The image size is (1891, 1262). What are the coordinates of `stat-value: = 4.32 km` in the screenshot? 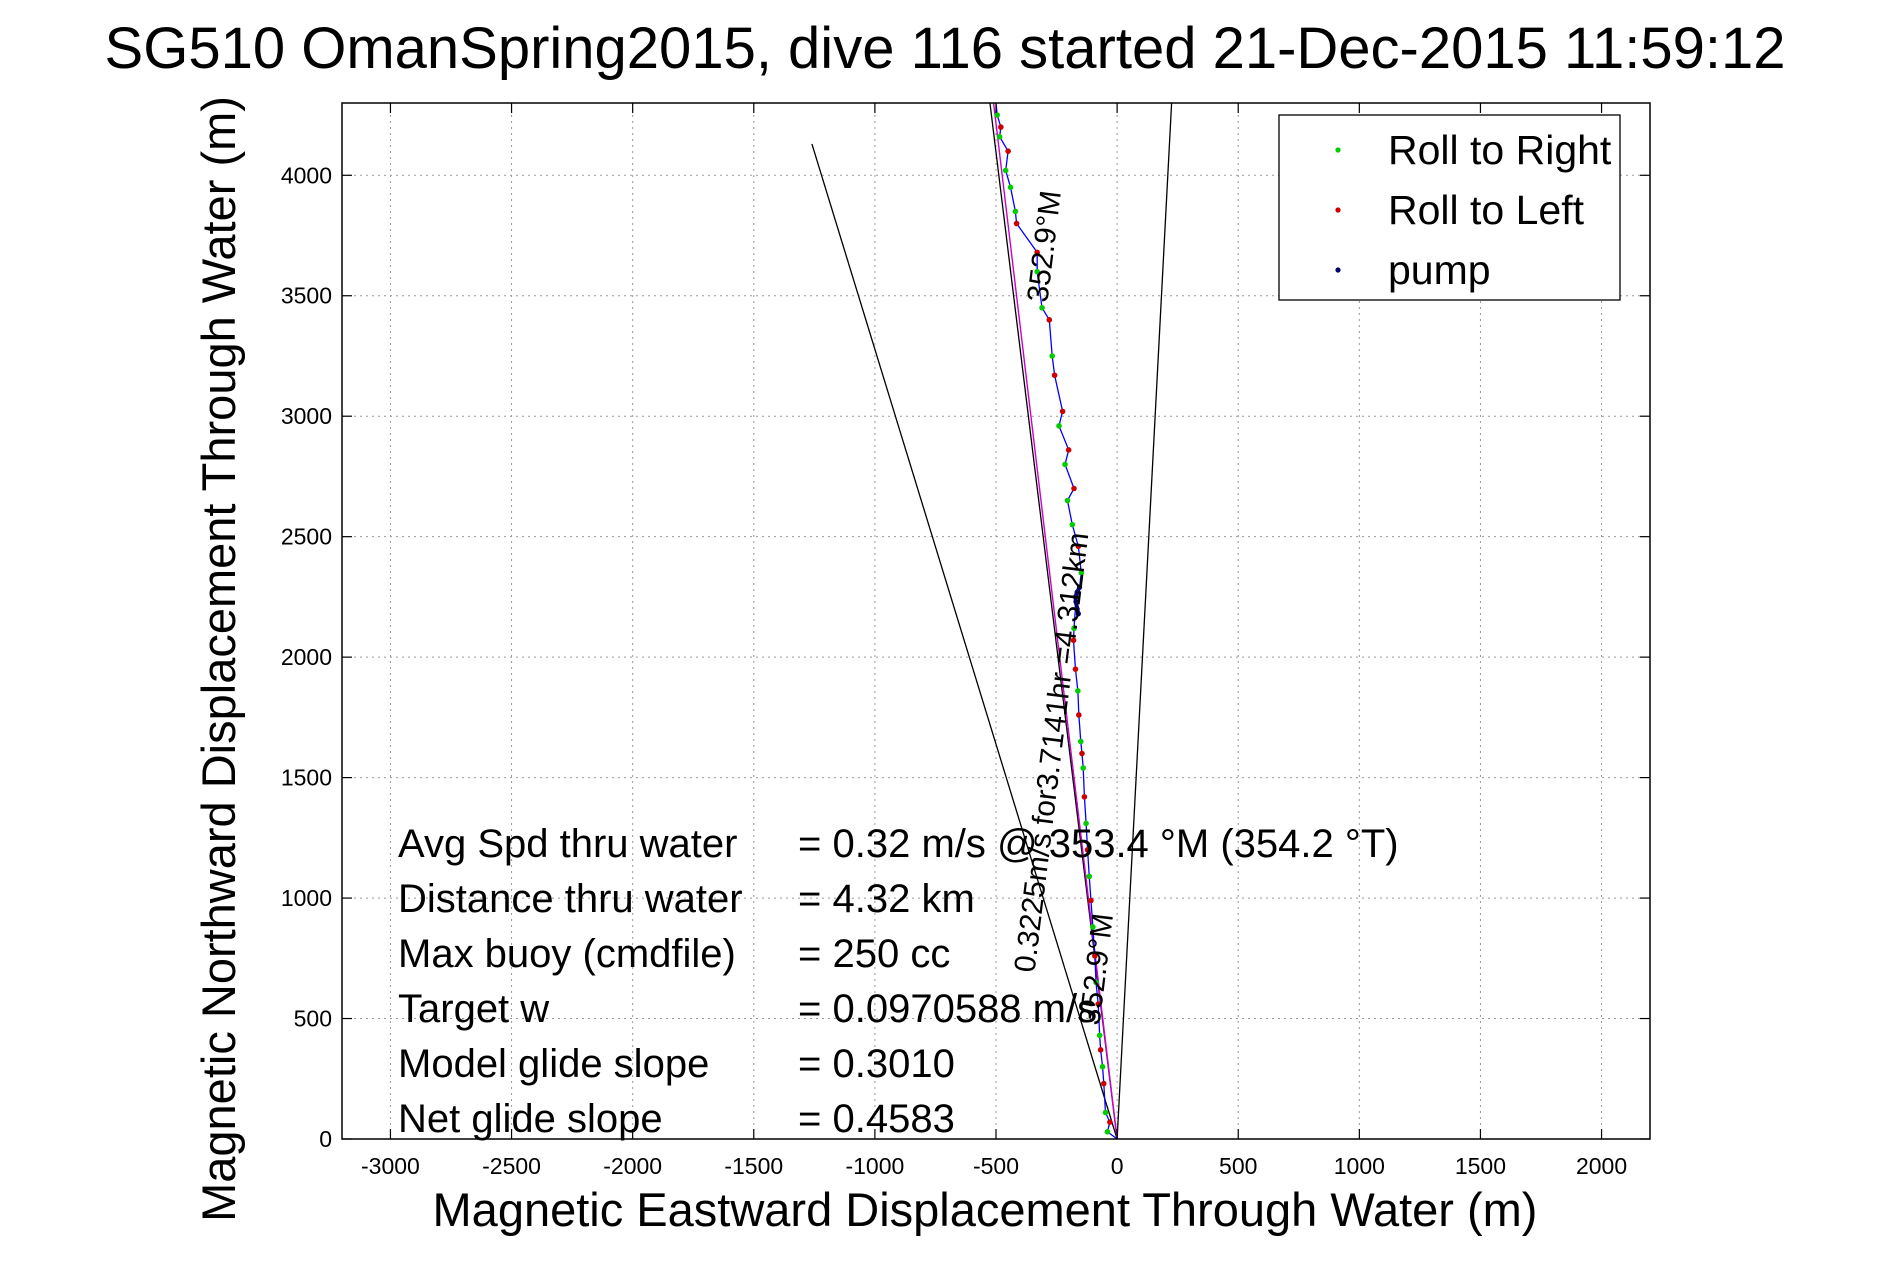 It's located at (886, 899).